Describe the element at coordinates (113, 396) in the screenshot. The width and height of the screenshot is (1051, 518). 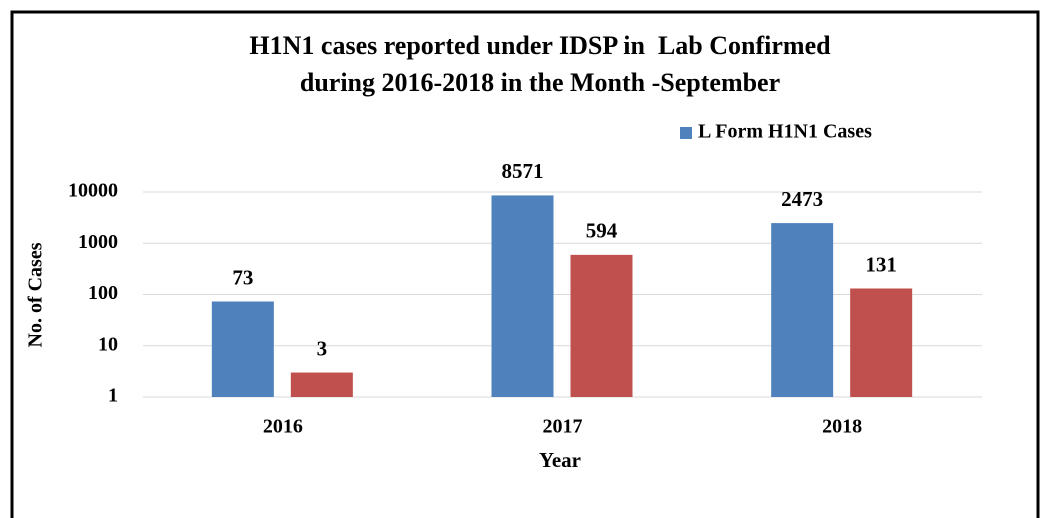
I see `y-tick-label: 1` at that location.